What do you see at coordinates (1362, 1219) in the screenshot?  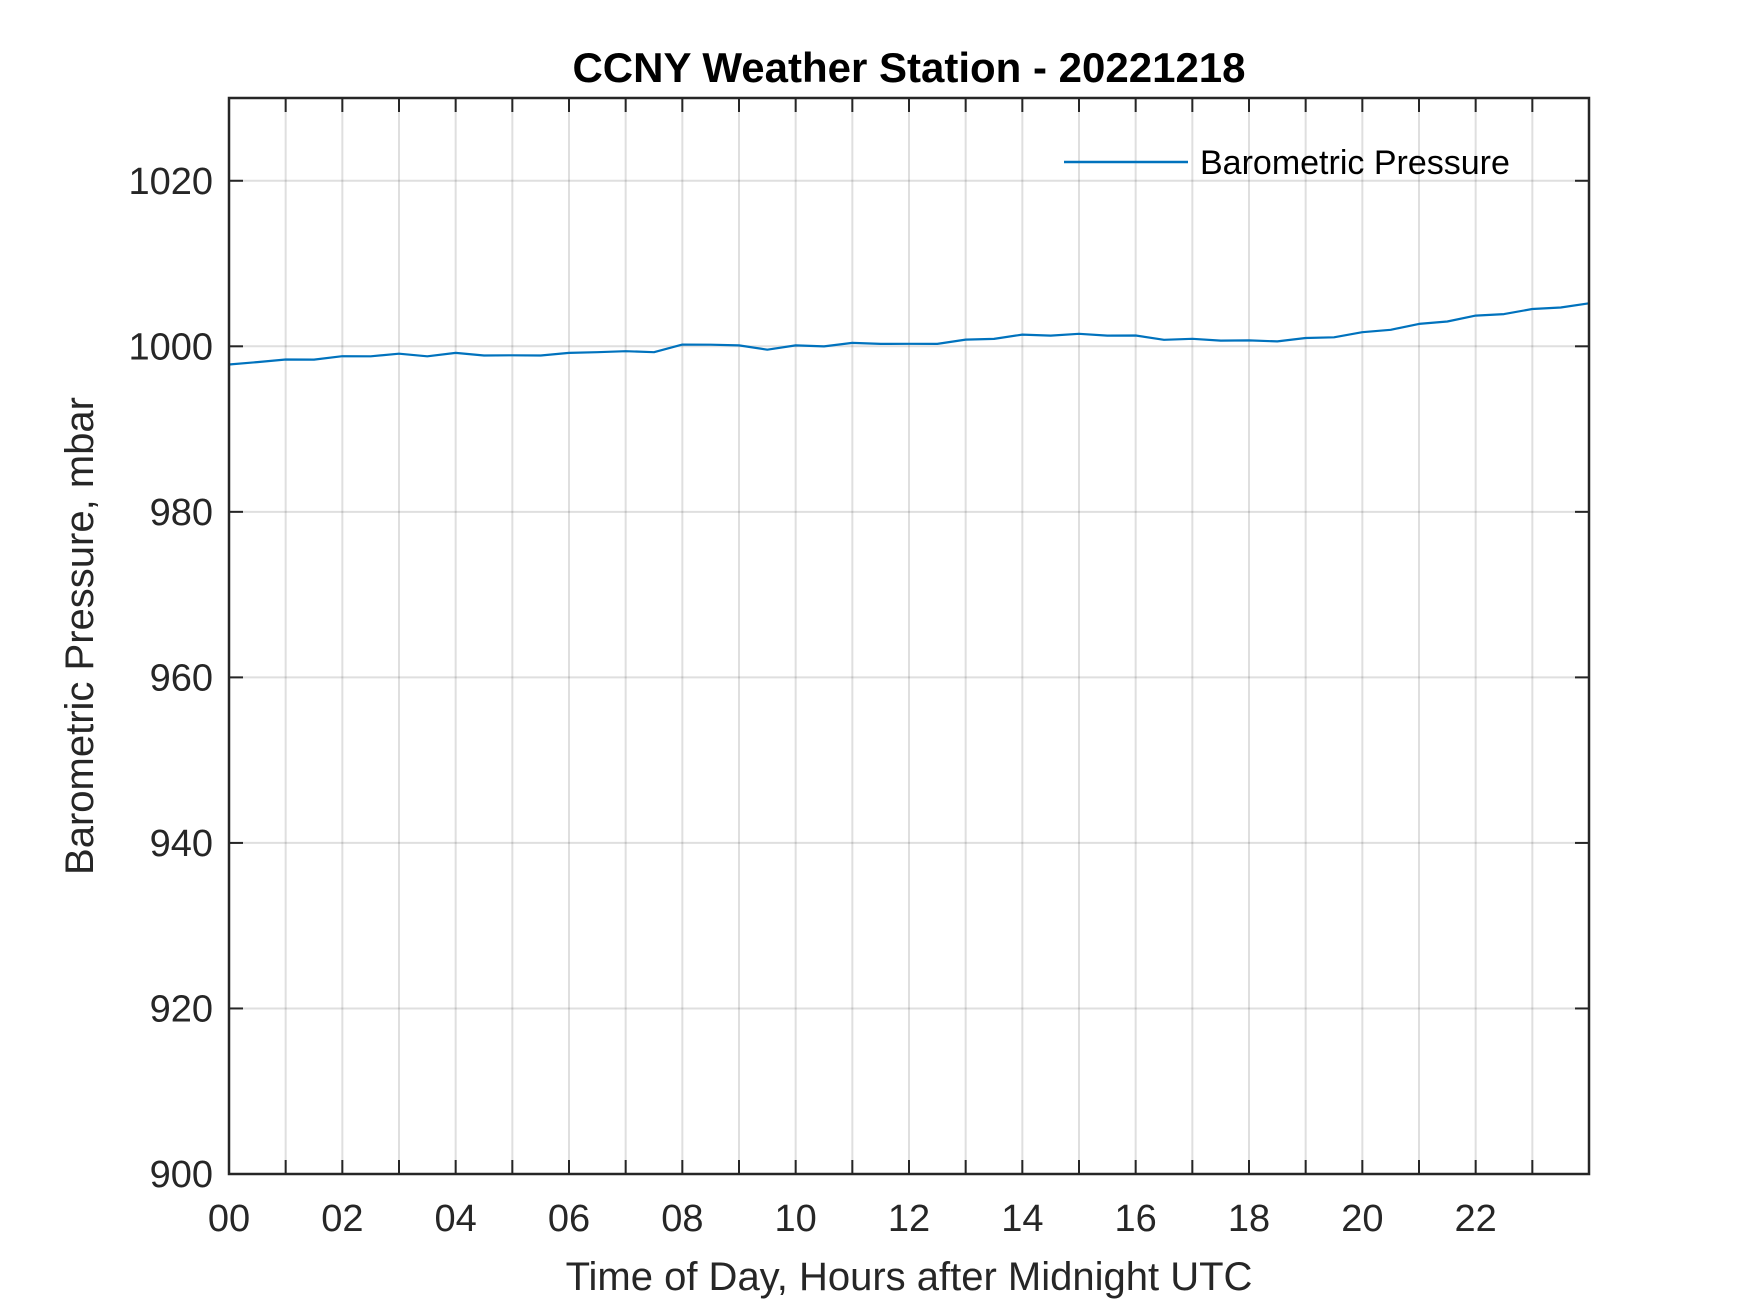 I see `x-tick-label: 20` at bounding box center [1362, 1219].